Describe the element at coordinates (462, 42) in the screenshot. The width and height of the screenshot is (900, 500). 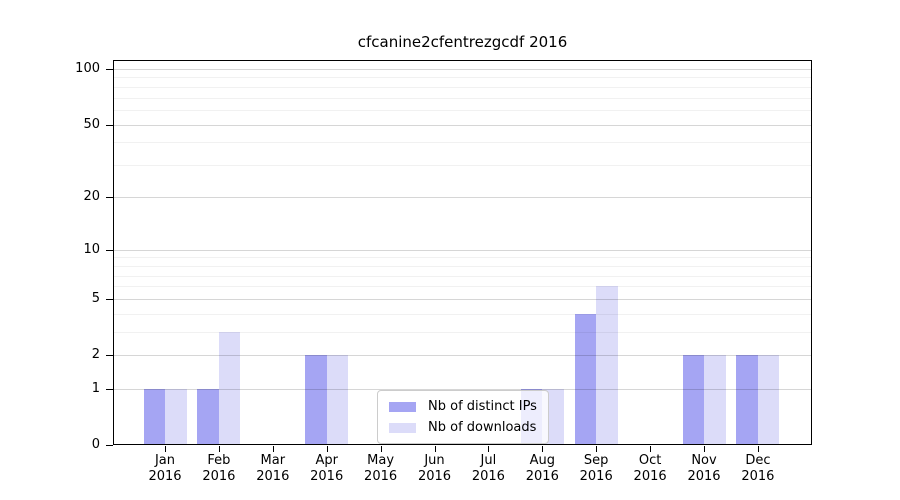
I see `chart-title: cfcanine2cfentrezgcdf 2016` at that location.